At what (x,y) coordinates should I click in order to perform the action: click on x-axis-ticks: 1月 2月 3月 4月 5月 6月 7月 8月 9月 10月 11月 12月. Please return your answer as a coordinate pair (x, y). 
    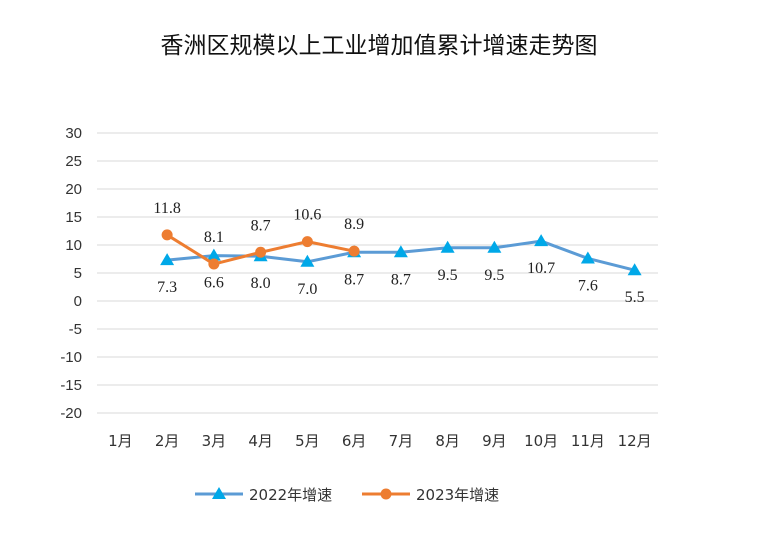
    Looking at the image, I should click on (380, 441).